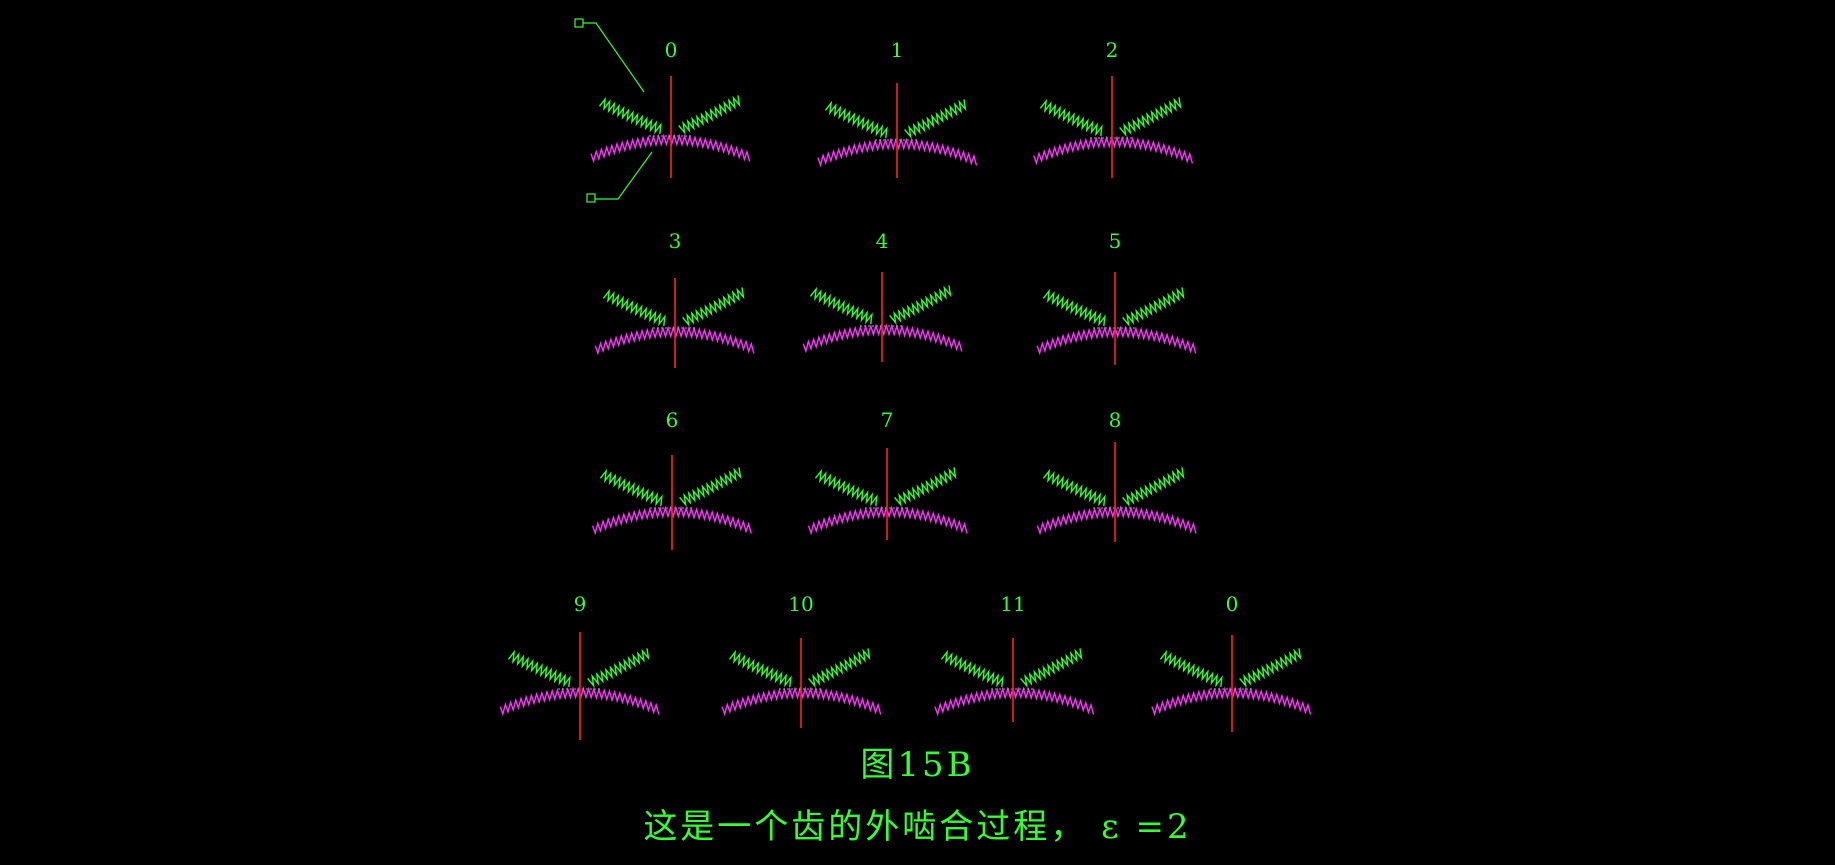 The image size is (1835, 865). What do you see at coordinates (1115, 420) in the screenshot?
I see `frame-label: 8` at bounding box center [1115, 420].